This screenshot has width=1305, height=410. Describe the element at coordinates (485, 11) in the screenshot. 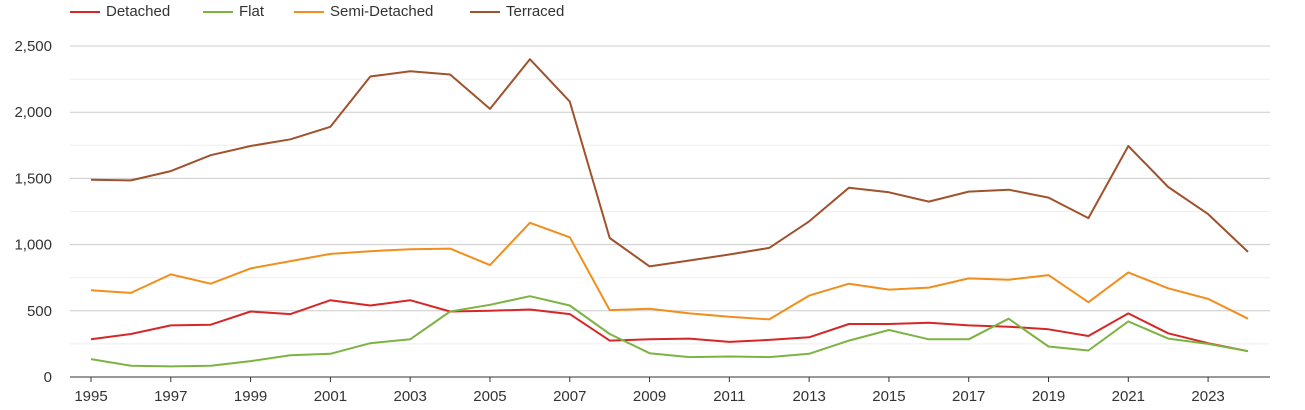

I see `legend-swatch-terraced` at that location.